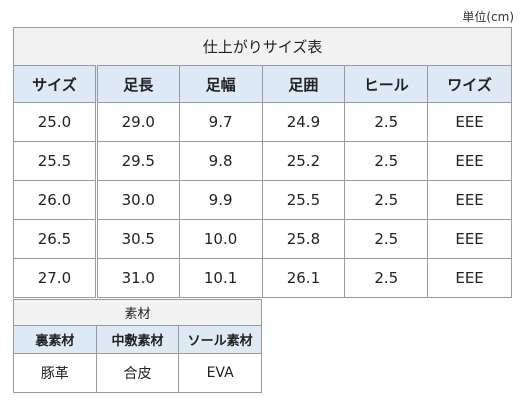  I want to click on size-table-title: 仕上がりサイズ表, so click(262, 46).